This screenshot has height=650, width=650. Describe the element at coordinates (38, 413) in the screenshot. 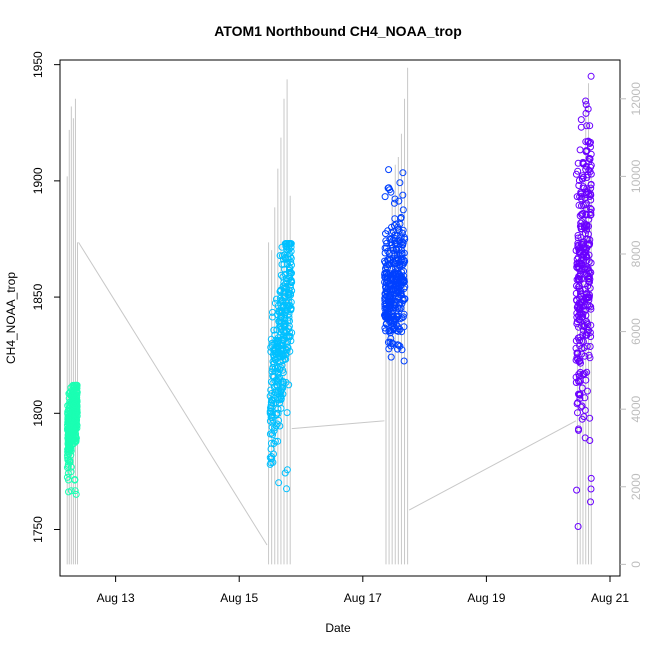

I see `y-tick-label-left: 1800` at that location.